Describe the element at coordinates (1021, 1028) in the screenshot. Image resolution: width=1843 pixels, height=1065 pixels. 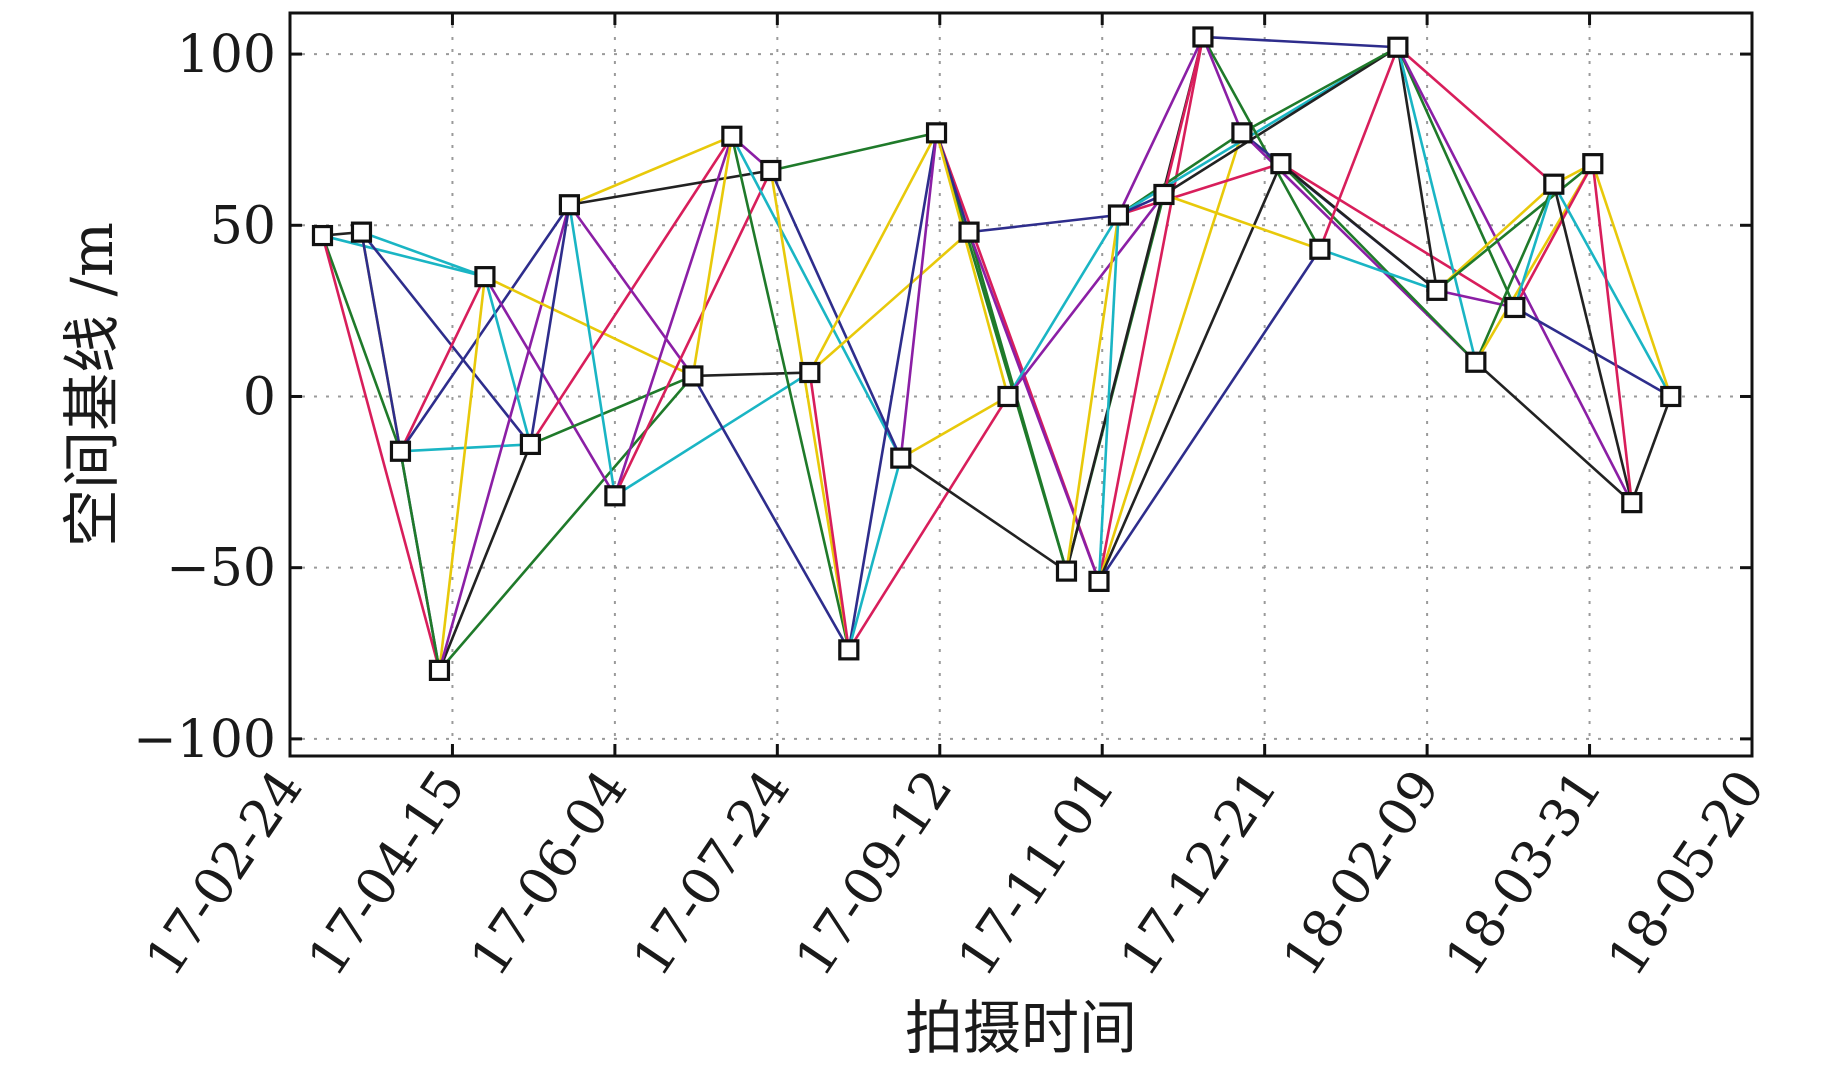
I see `x-axis-title: 拍摄时间` at that location.